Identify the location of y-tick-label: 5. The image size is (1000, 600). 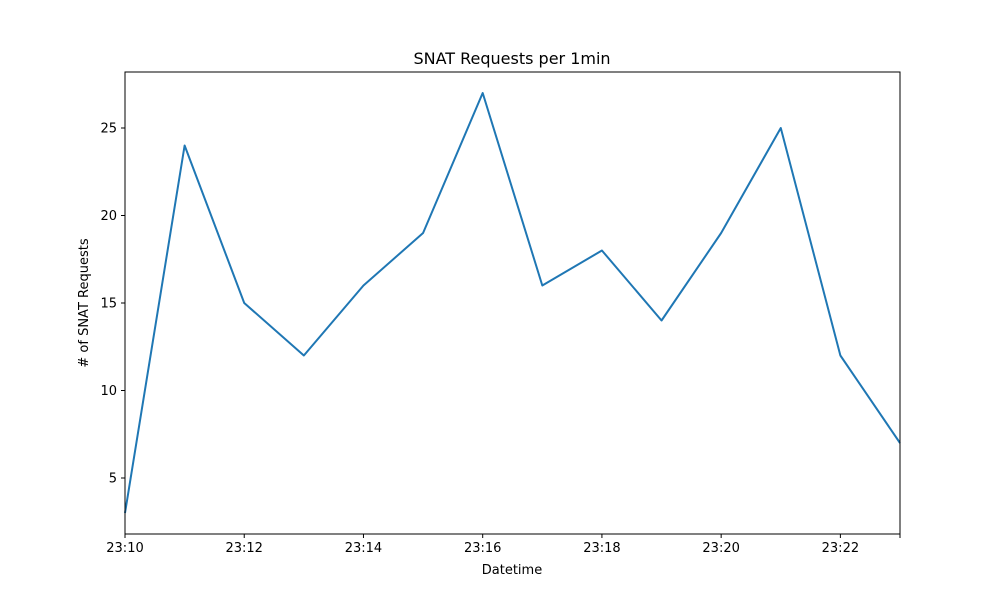
(113, 479).